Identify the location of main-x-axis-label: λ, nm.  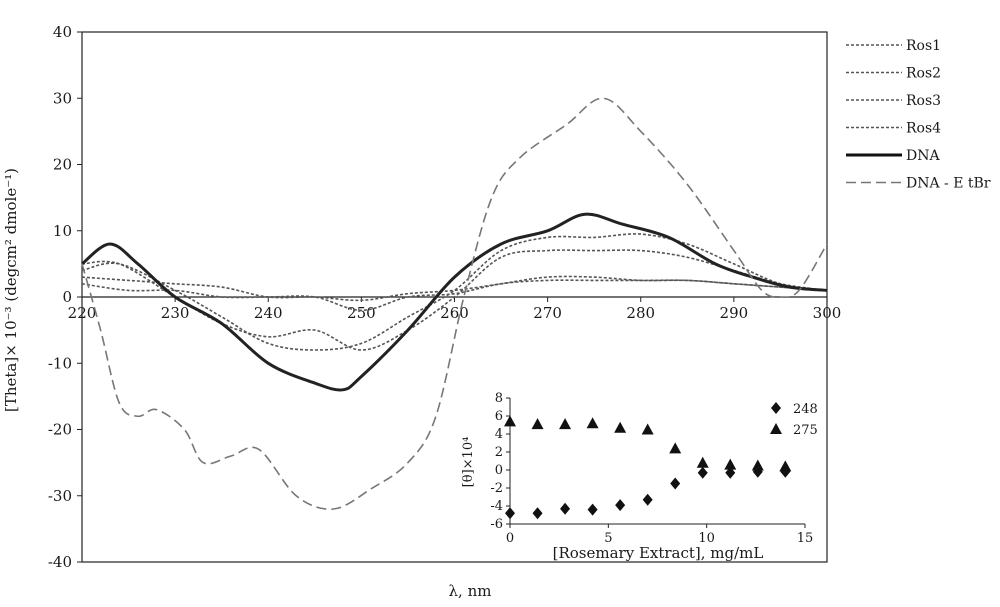
(470, 591).